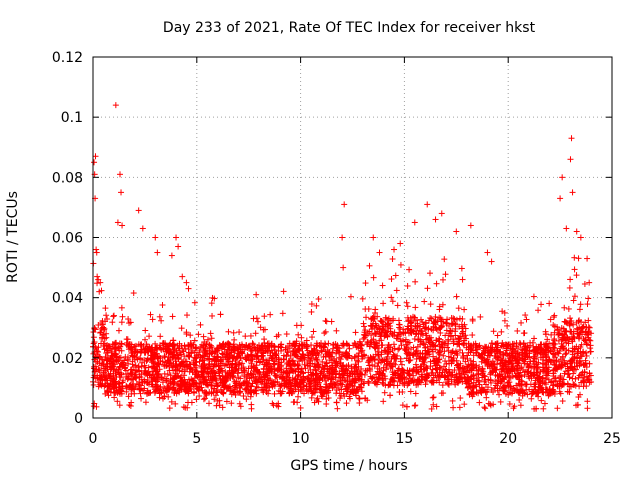  What do you see at coordinates (93, 439) in the screenshot?
I see `x-tick-label: 0` at bounding box center [93, 439].